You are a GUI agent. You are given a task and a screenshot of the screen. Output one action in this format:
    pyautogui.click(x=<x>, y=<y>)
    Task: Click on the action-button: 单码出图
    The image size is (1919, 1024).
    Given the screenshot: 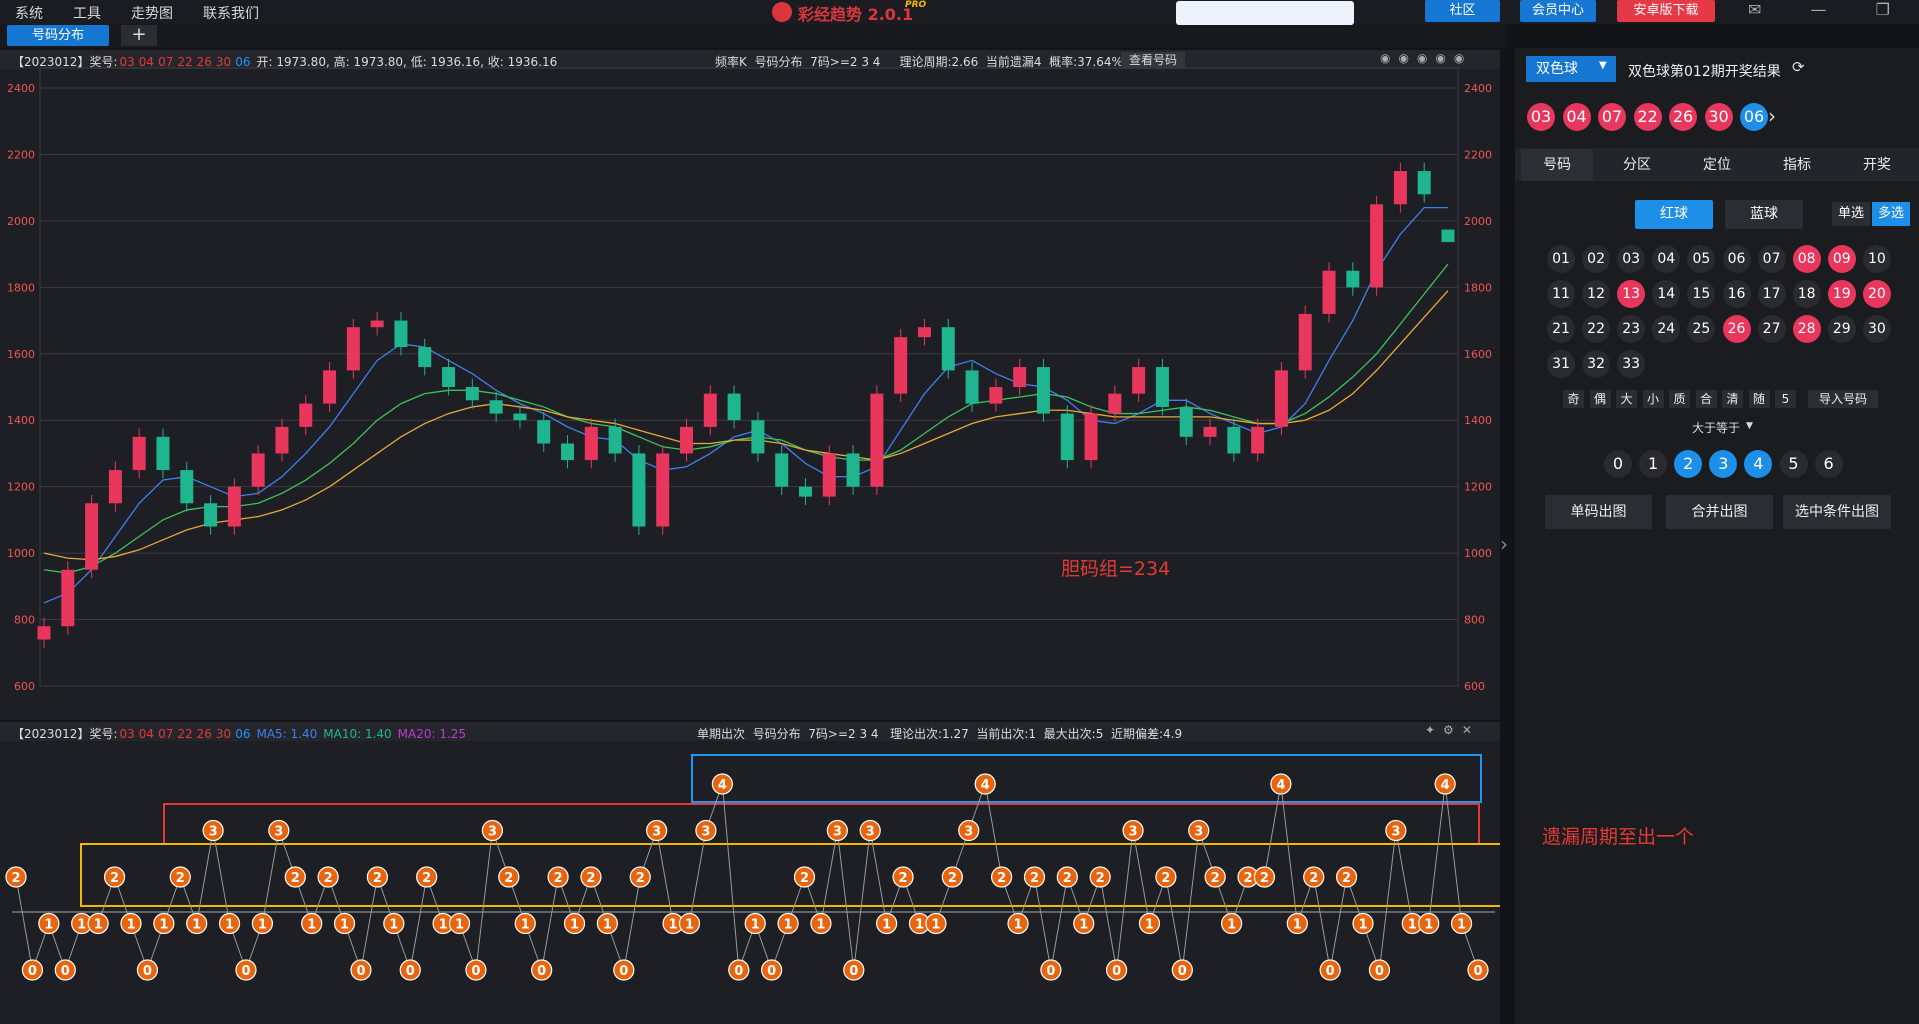 What is the action you would take?
    pyautogui.click(x=1598, y=512)
    